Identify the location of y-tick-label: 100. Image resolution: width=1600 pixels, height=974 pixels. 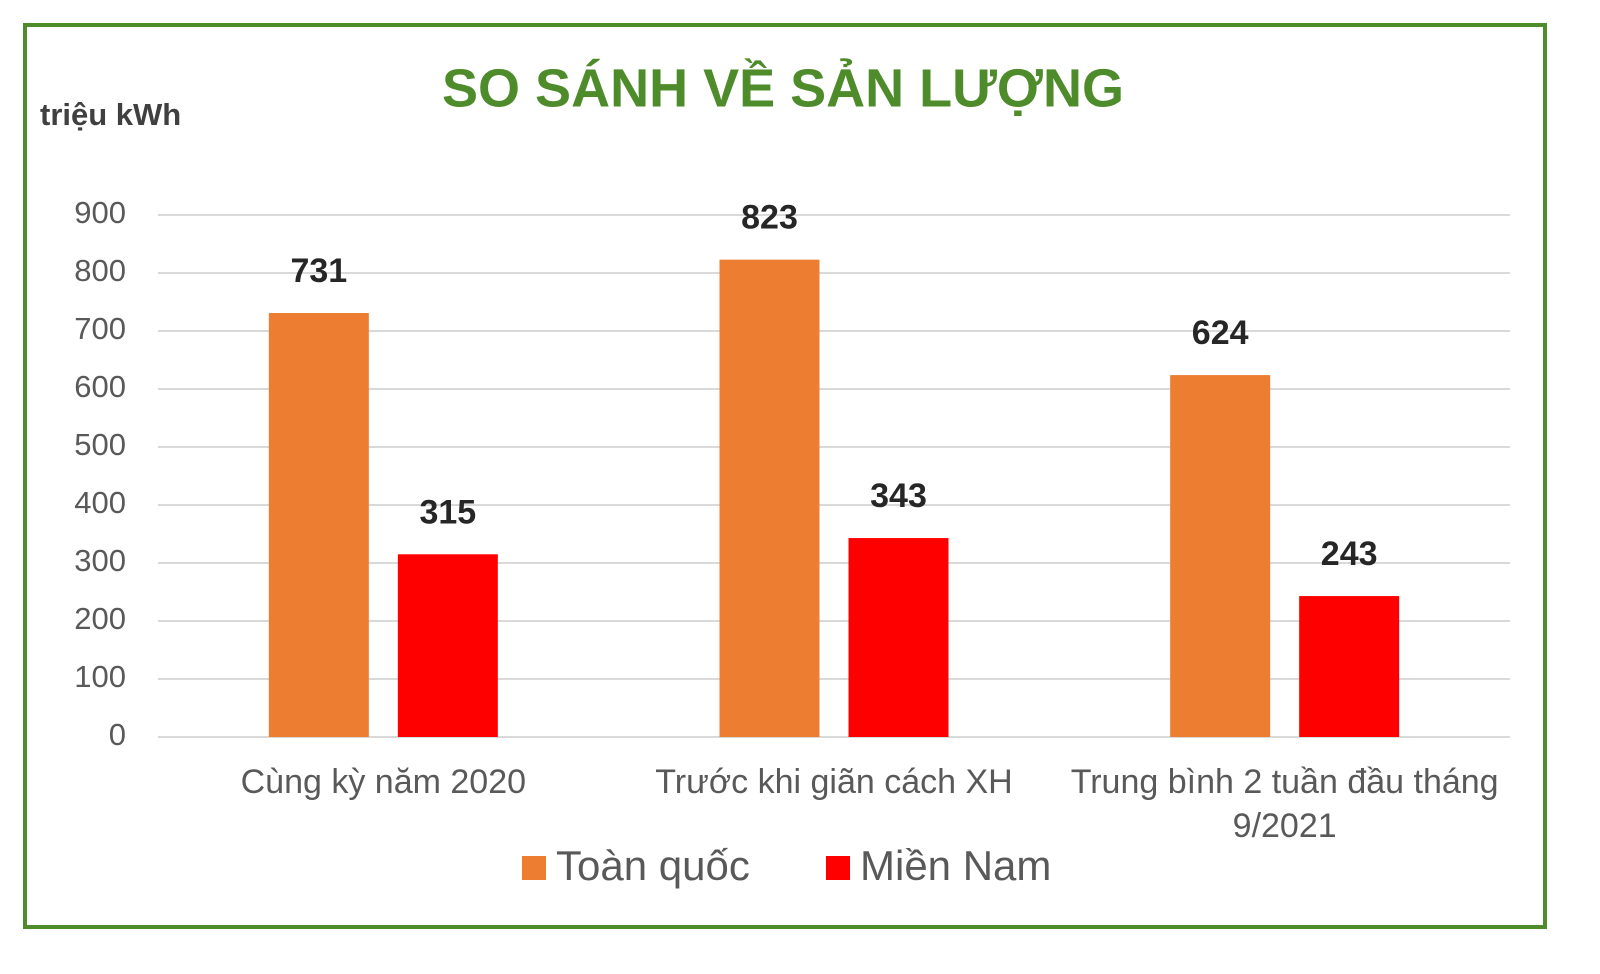
(100, 676).